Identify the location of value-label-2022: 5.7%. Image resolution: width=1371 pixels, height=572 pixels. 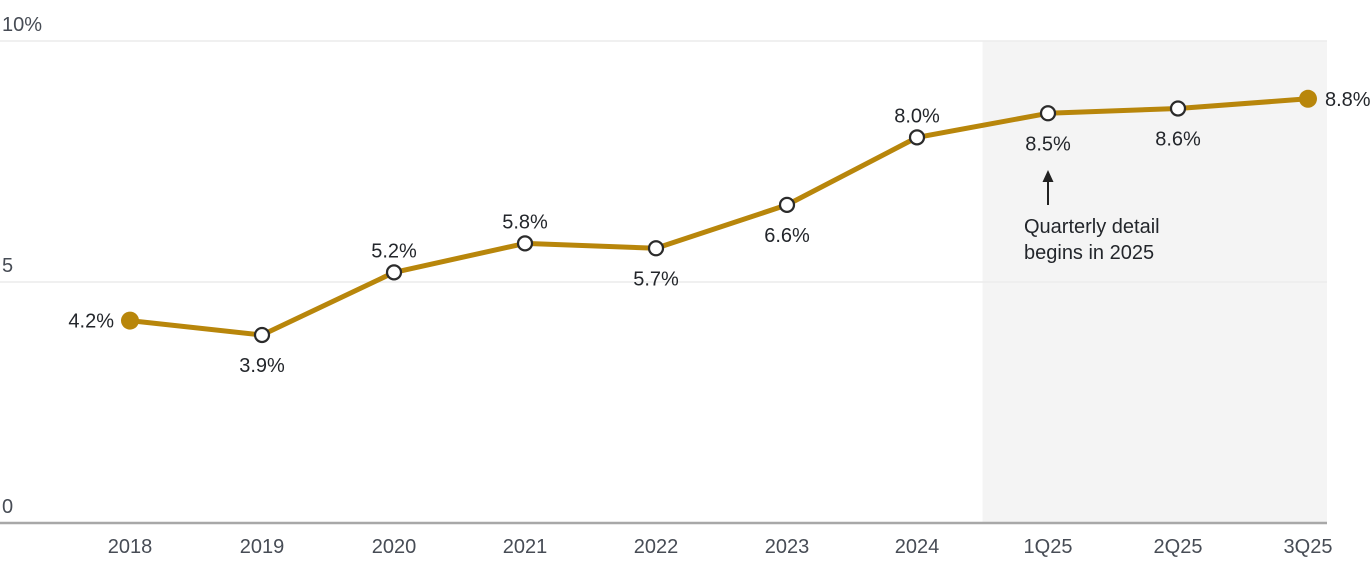
(656, 279).